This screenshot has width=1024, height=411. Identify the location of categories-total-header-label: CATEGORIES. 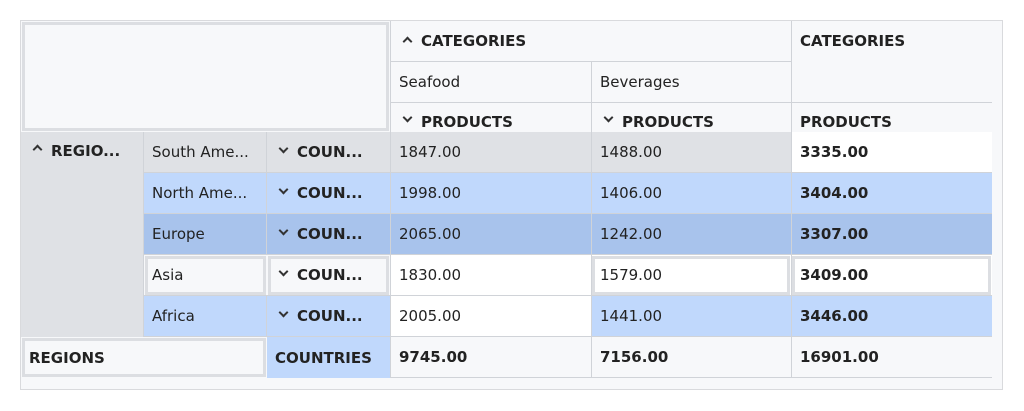
(853, 41).